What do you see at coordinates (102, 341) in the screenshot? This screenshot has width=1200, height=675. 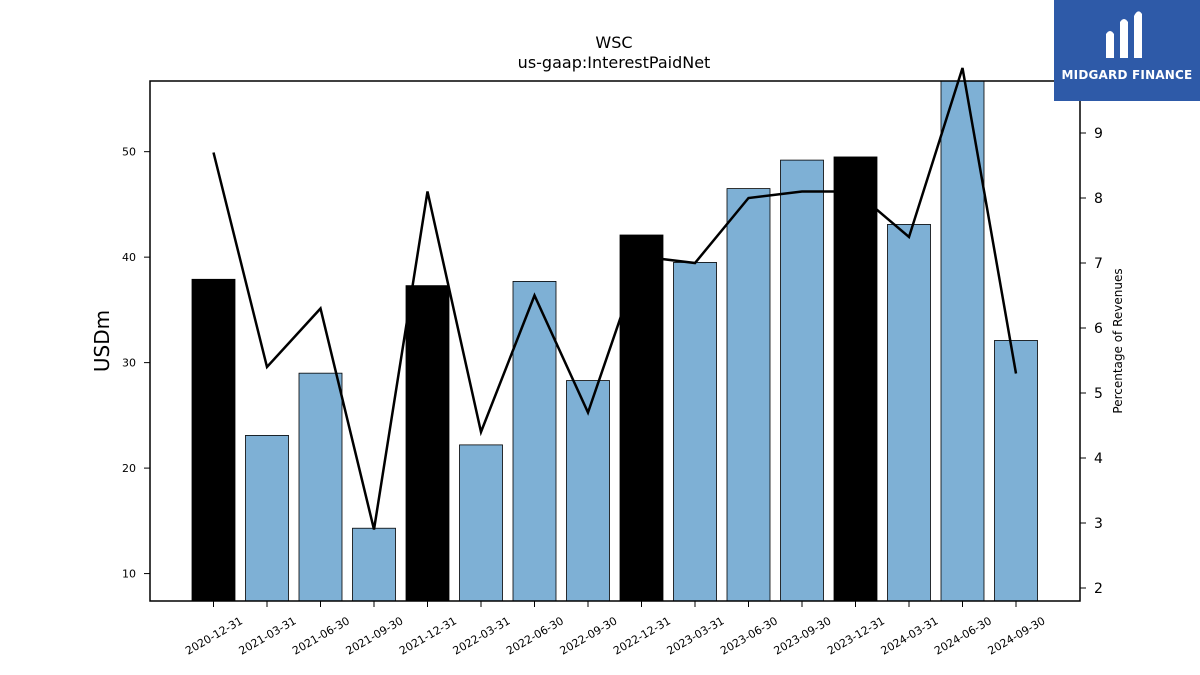 I see `y-axis-label: USDm` at bounding box center [102, 341].